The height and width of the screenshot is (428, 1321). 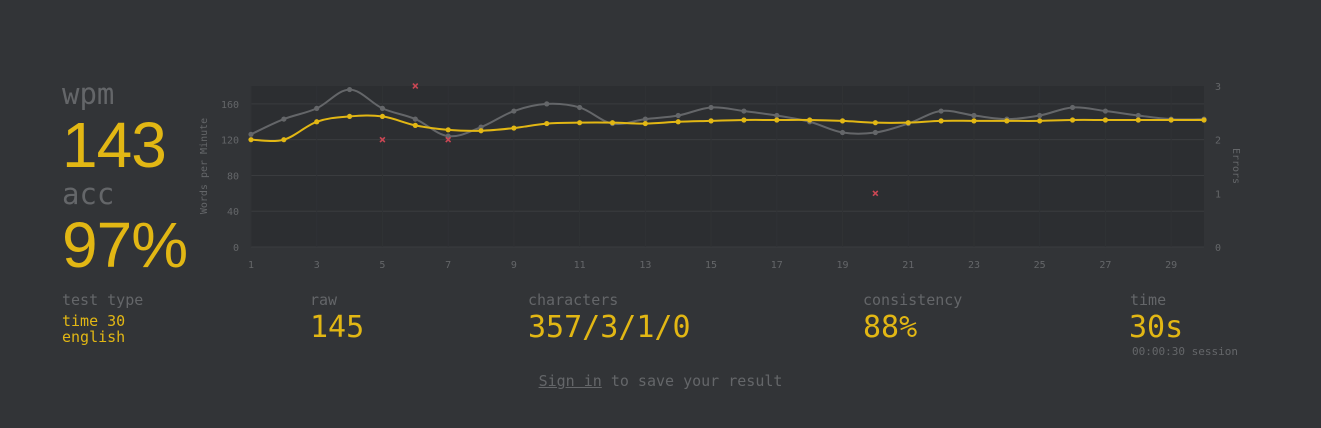 What do you see at coordinates (570, 381) in the screenshot?
I see `sign-in-link: Sign in` at bounding box center [570, 381].